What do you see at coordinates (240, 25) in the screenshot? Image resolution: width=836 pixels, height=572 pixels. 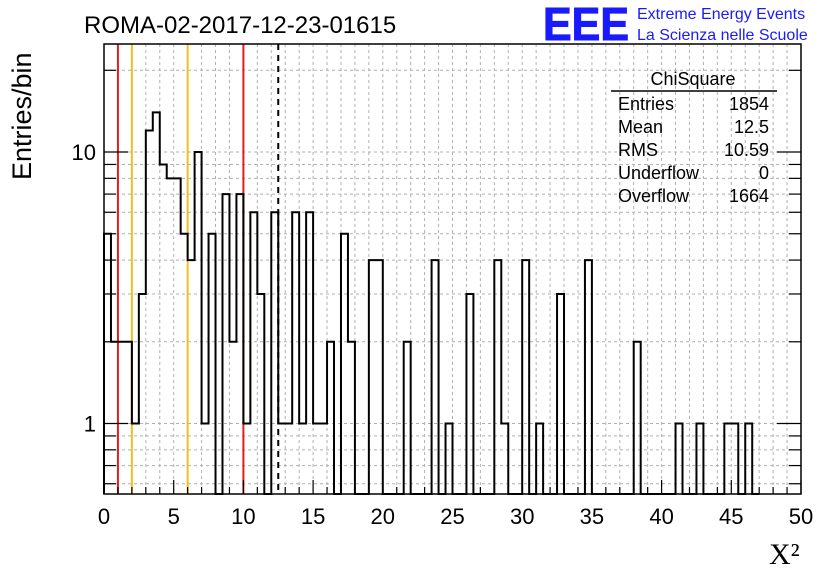 I see `run-title: ROMA-02-2017-12-23-01615` at bounding box center [240, 25].